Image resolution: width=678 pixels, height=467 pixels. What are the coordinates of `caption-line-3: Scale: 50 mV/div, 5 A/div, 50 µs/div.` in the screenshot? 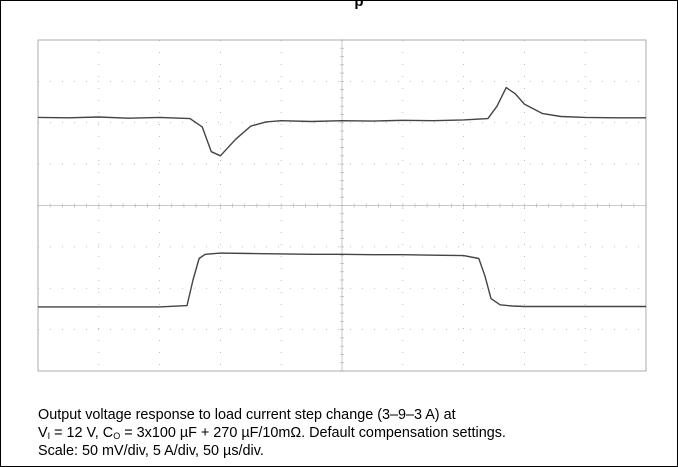 It's located at (151, 451).